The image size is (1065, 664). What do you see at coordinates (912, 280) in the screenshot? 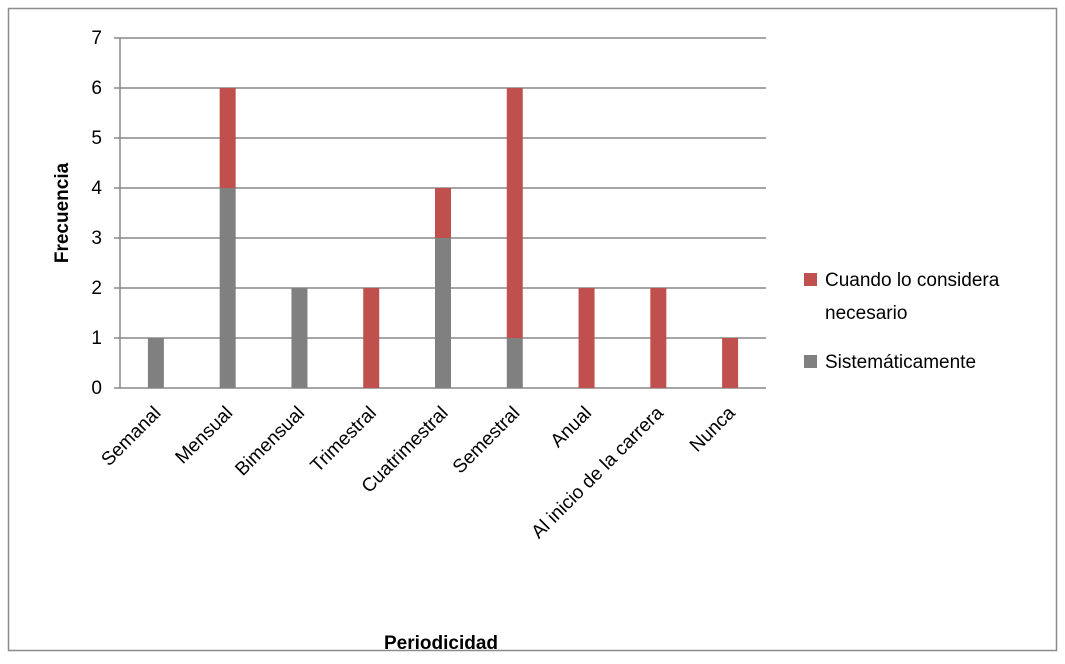
I see `legend-label-cuando-line1: Cuando lo considera` at bounding box center [912, 280].